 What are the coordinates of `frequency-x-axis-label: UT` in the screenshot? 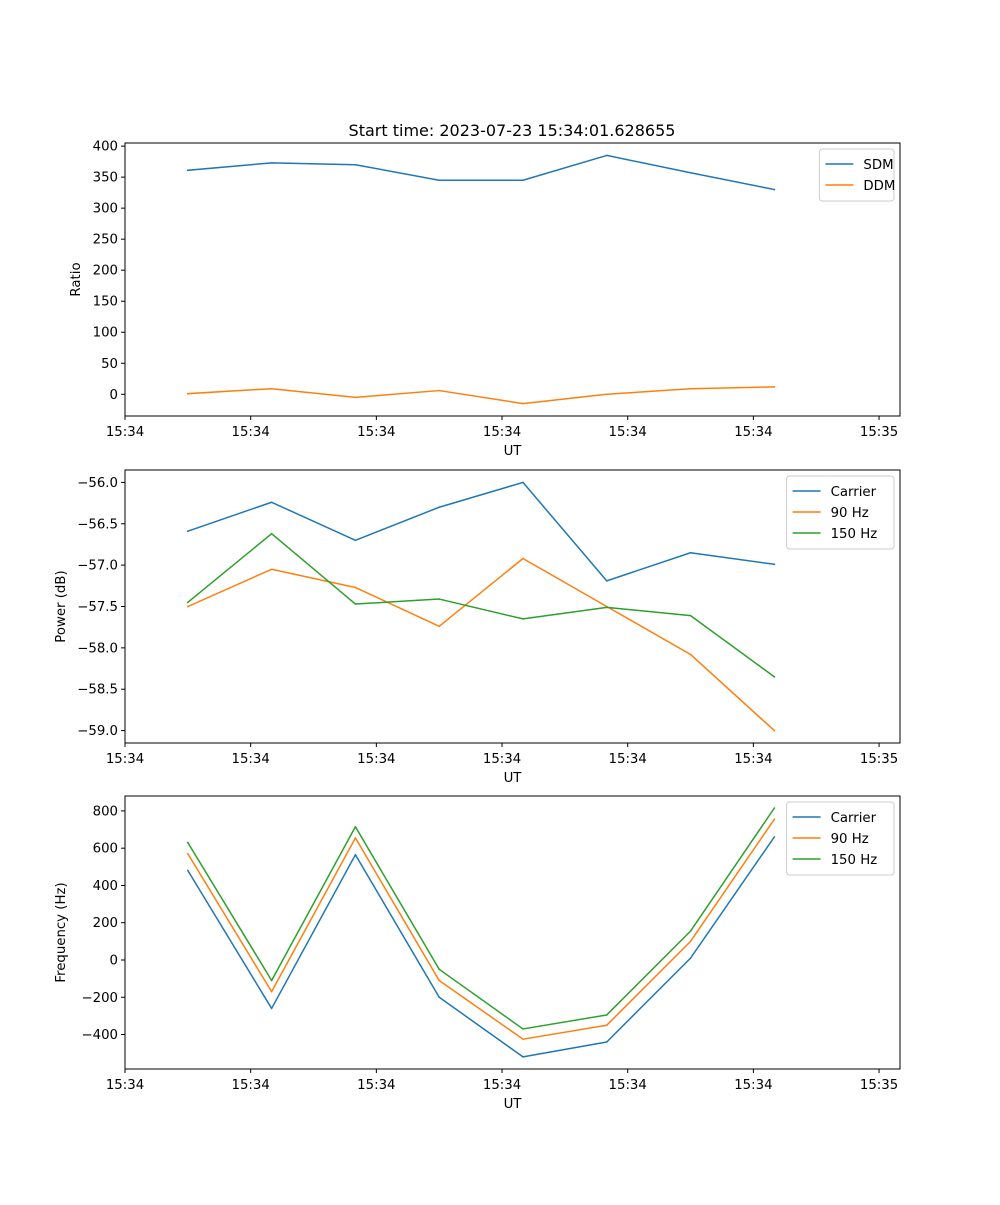 It's located at (513, 1104).